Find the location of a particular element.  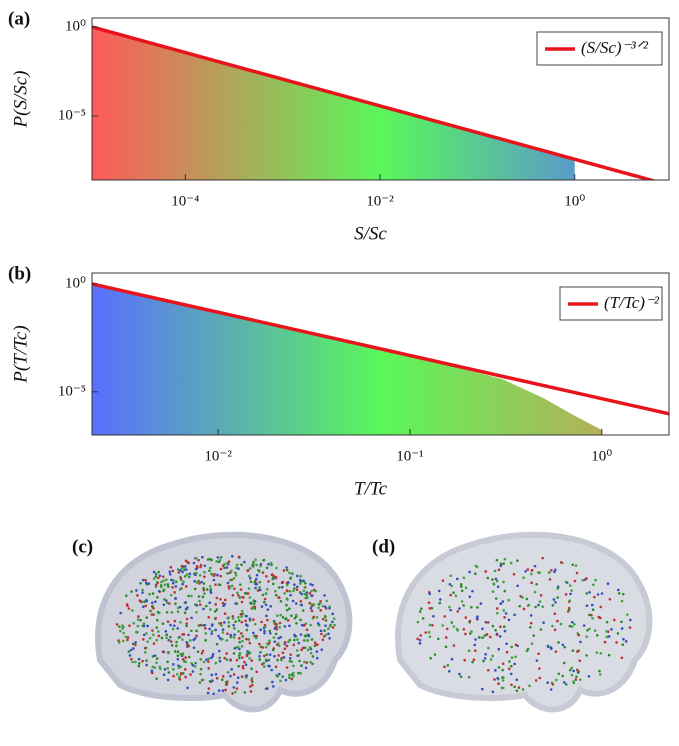

panel-label: (c) is located at coordinates (82, 546).